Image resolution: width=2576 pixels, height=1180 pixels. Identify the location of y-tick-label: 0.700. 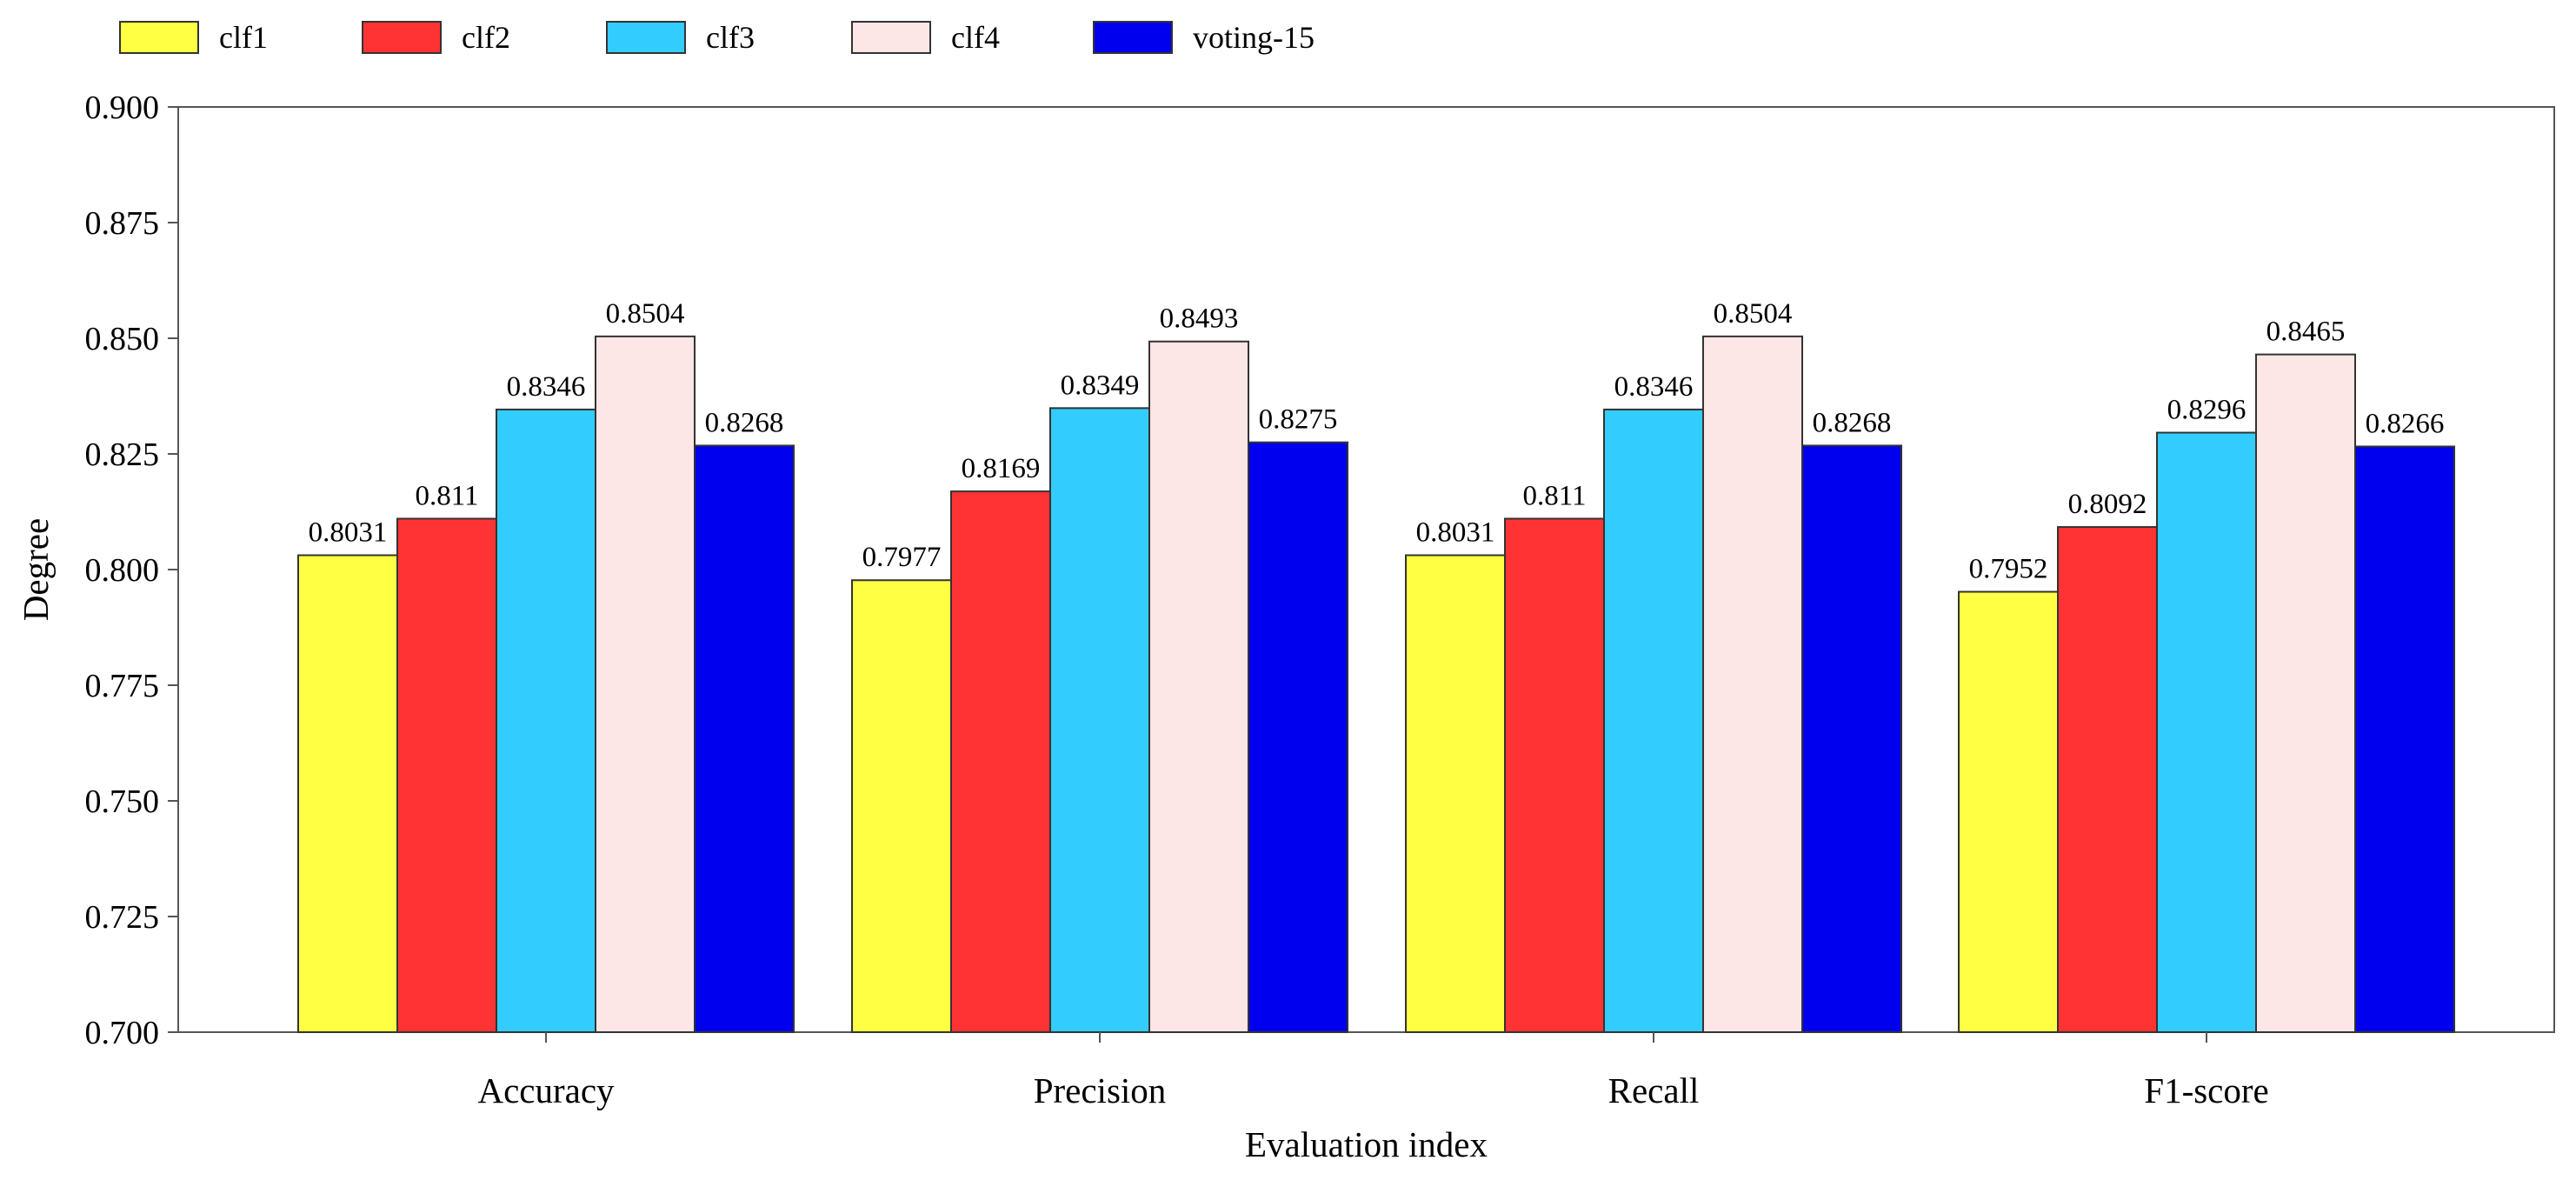
(122, 1033).